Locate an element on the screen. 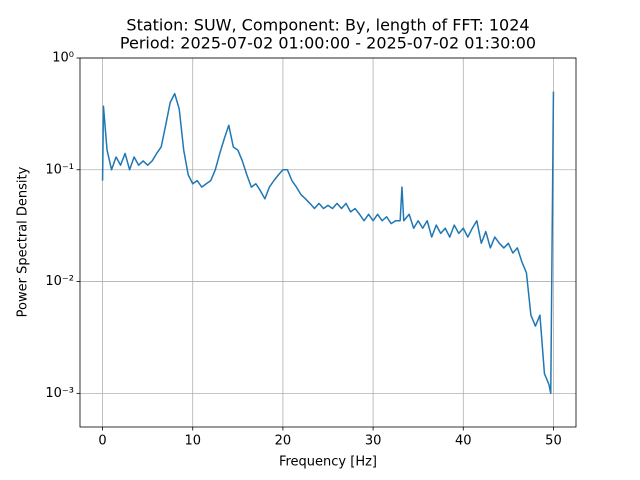  y-tick-label: 10⁰ is located at coordinates (63, 58).